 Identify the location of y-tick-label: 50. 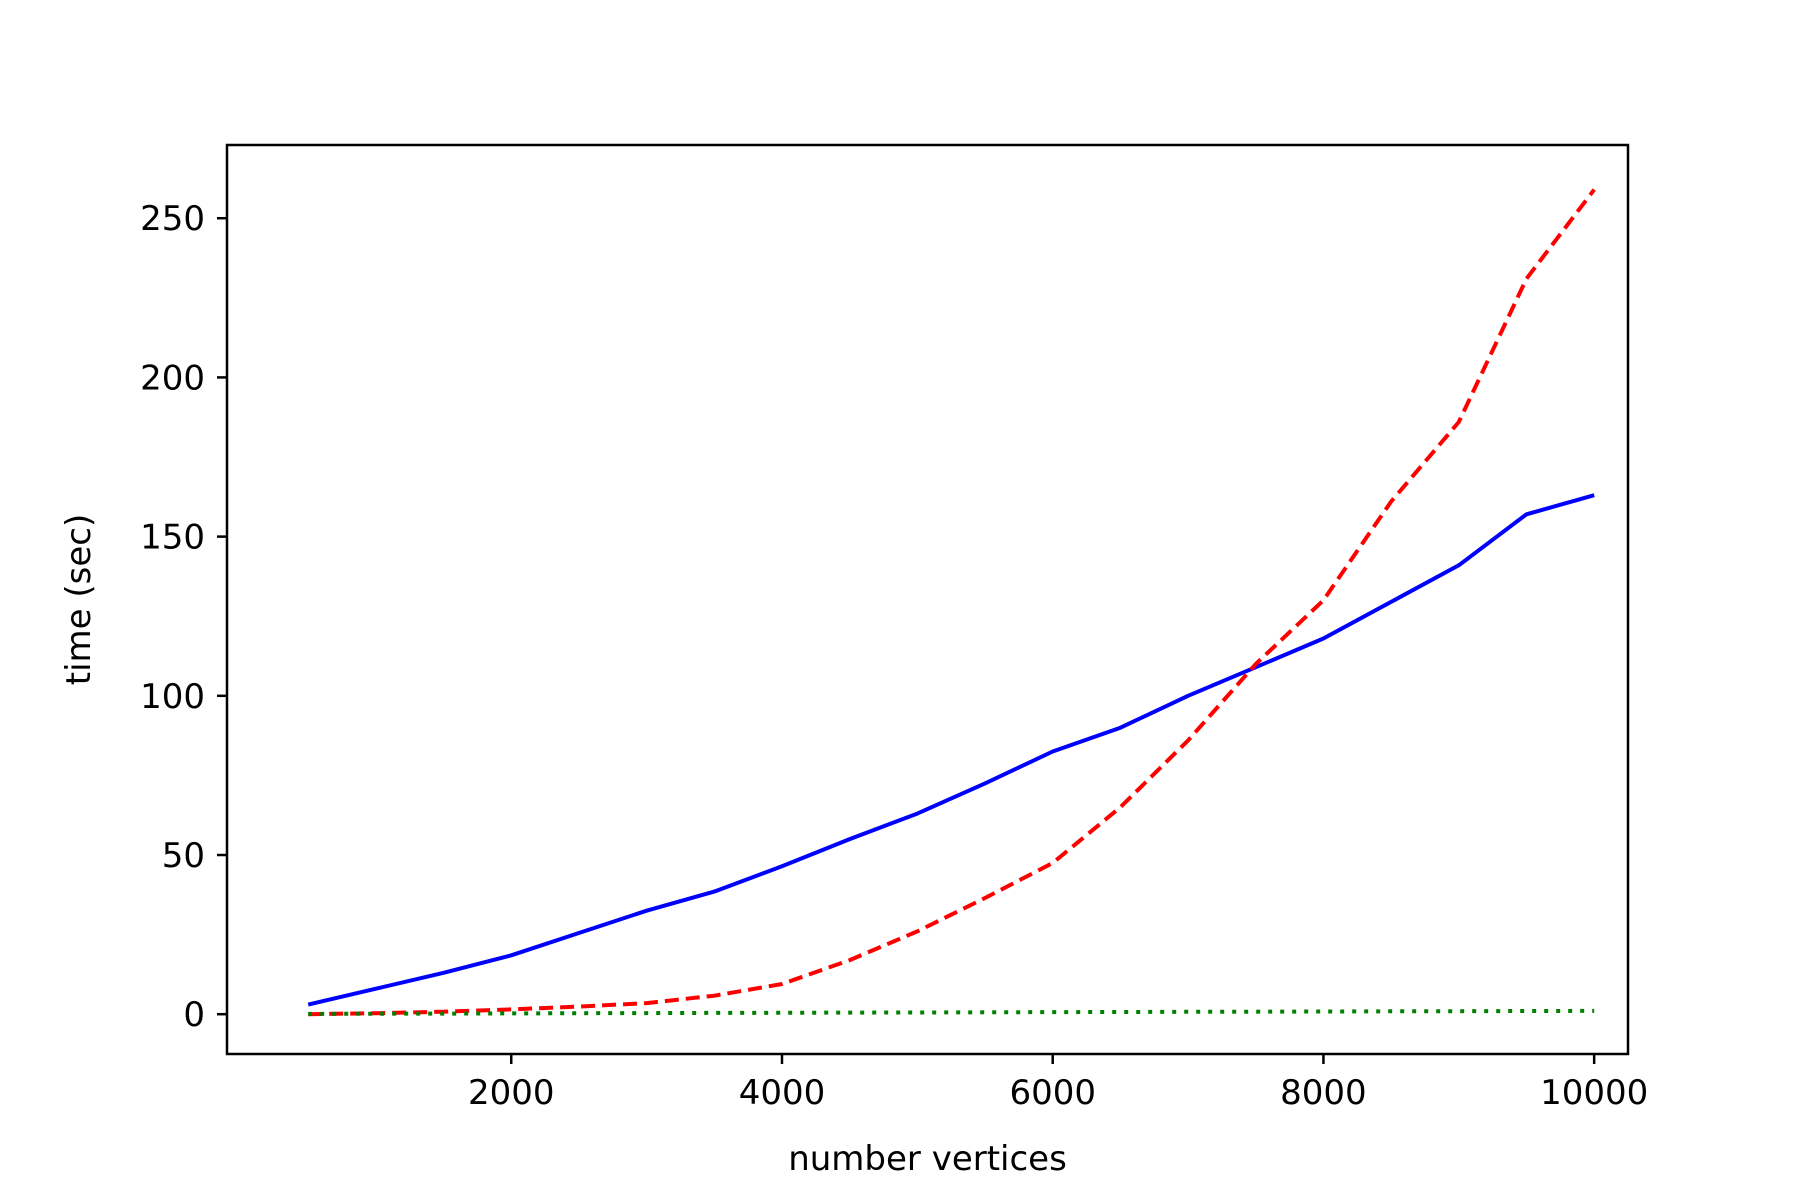
(183, 856).